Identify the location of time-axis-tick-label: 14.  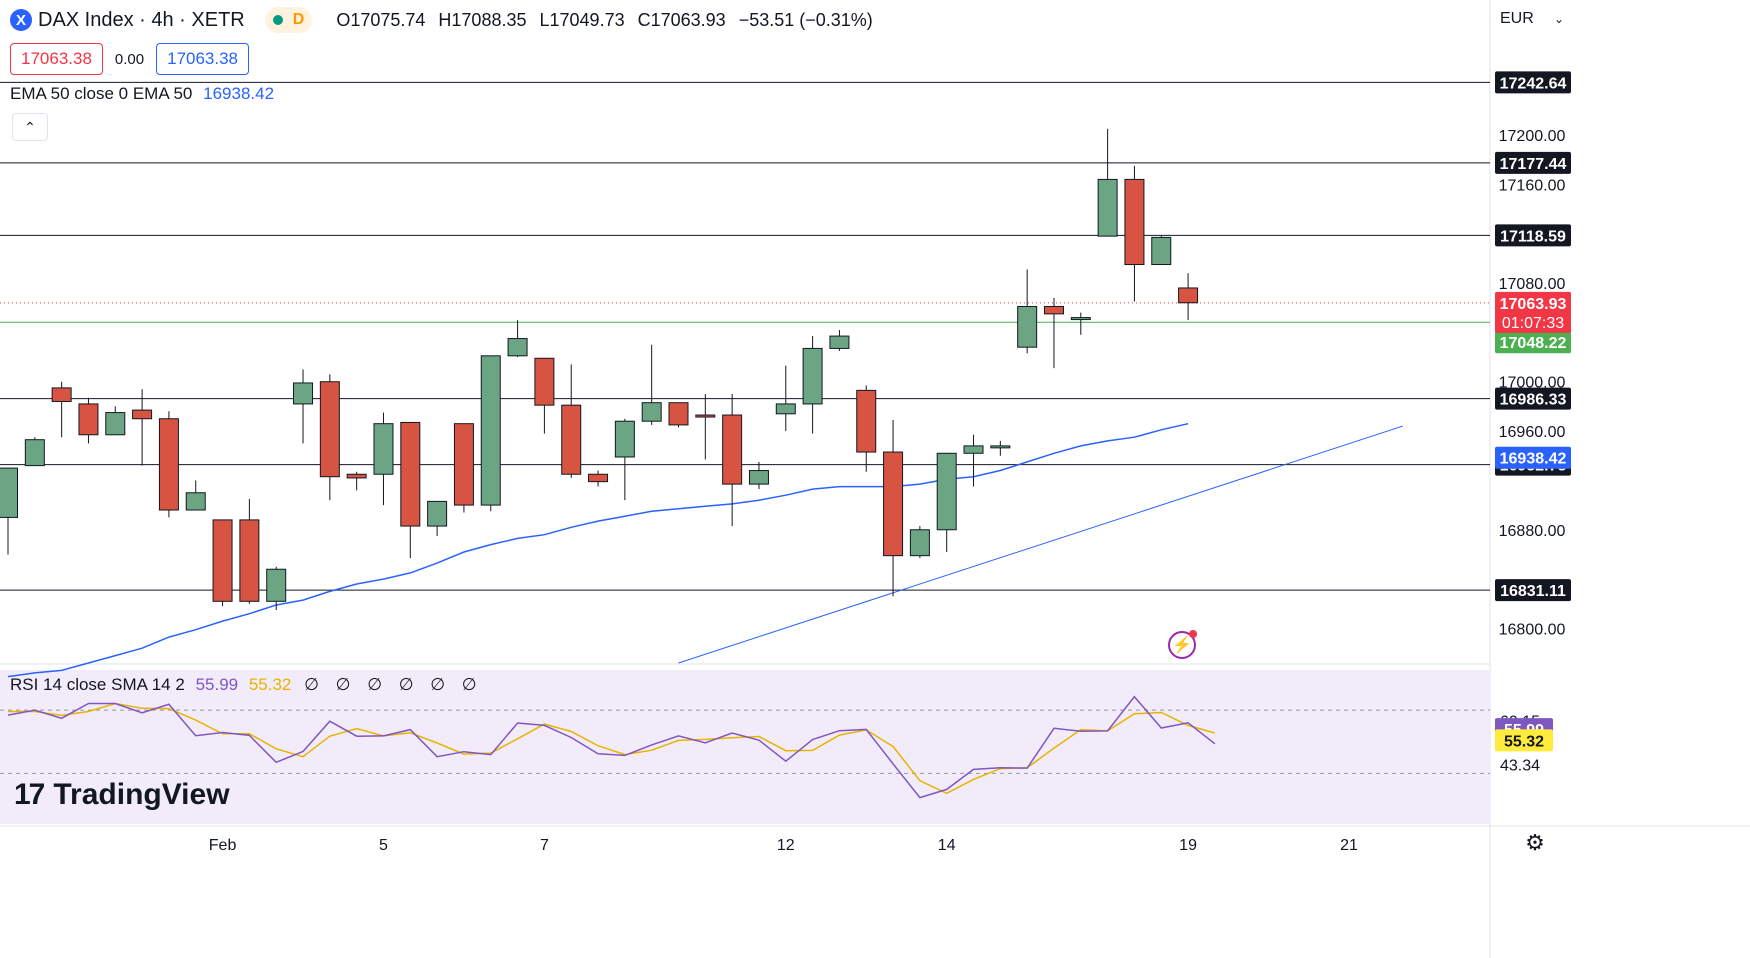
(947, 845).